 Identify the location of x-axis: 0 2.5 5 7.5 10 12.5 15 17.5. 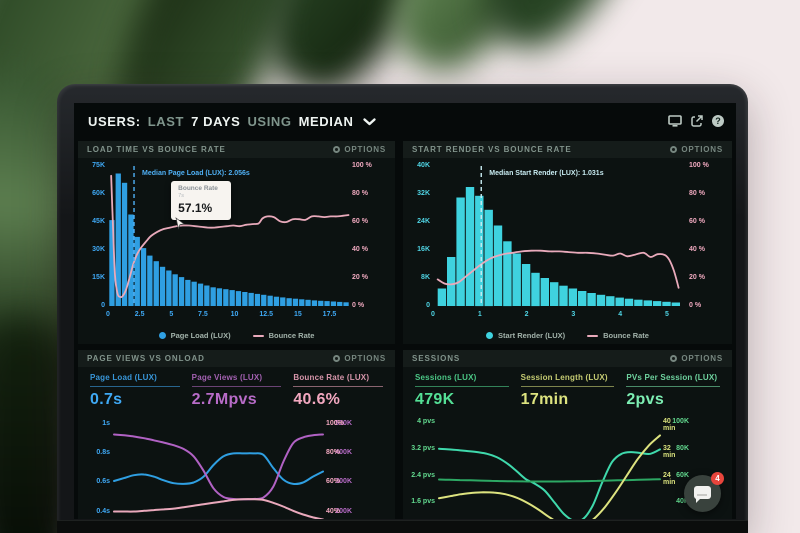
(228, 316).